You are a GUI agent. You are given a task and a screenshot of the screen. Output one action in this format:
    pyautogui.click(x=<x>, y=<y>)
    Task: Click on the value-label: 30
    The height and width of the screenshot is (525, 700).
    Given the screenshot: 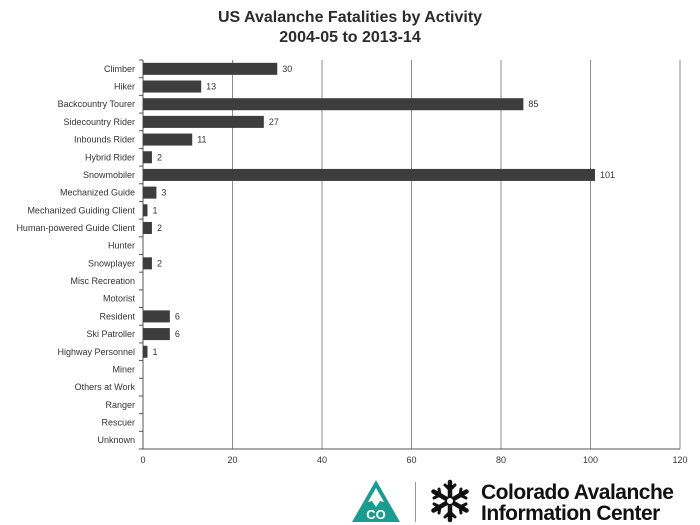 What is the action you would take?
    pyautogui.click(x=287, y=69)
    